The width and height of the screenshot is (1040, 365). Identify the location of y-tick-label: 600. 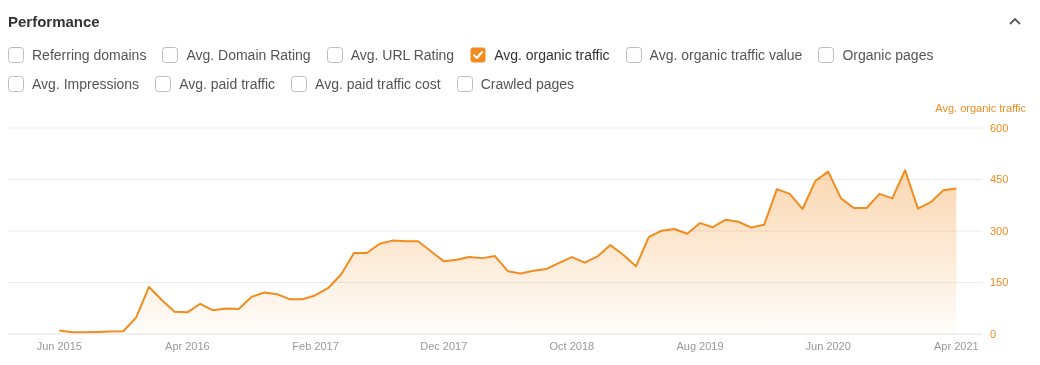
(999, 127).